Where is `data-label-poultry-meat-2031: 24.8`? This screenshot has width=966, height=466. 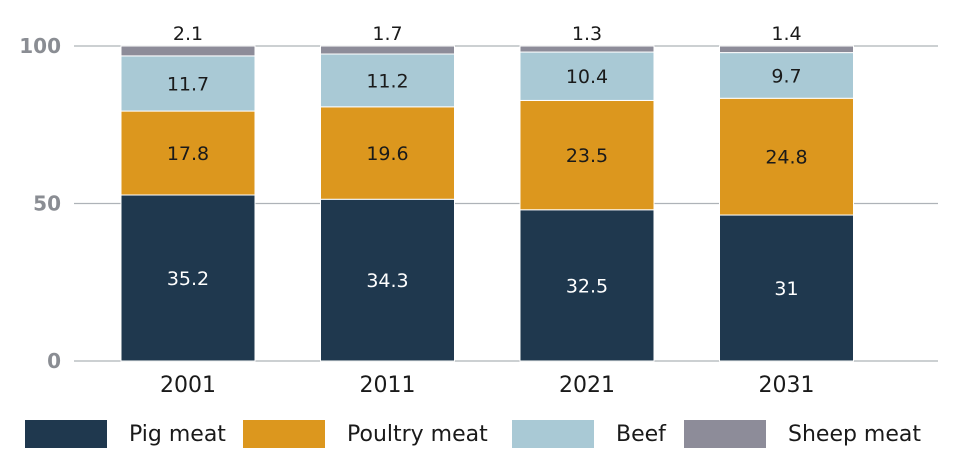 data-label-poultry-meat-2031: 24.8 is located at coordinates (786, 158).